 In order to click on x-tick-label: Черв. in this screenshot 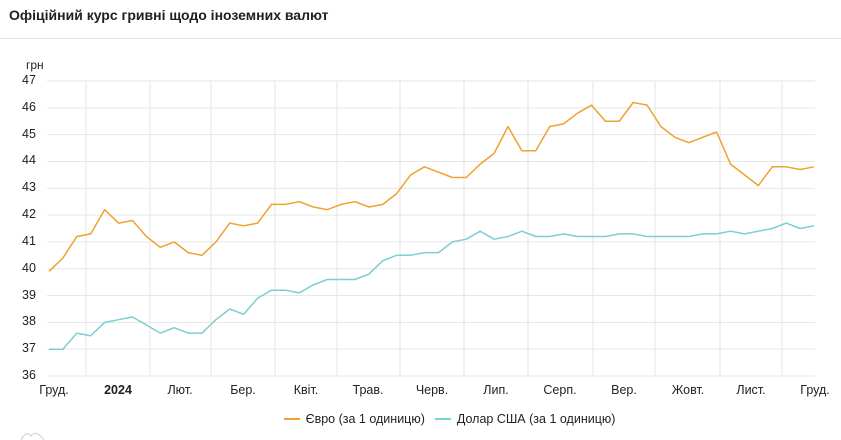, I will do `click(432, 390)`.